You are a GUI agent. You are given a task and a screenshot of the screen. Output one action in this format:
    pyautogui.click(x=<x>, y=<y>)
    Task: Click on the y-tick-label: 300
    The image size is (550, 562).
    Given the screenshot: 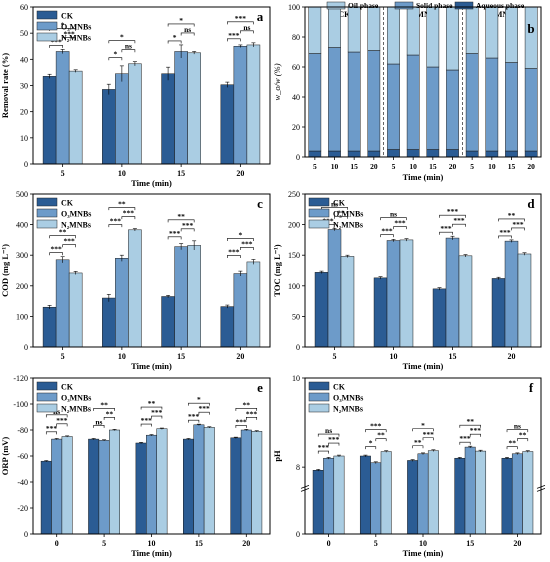 What is the action you would take?
    pyautogui.click(x=22, y=255)
    